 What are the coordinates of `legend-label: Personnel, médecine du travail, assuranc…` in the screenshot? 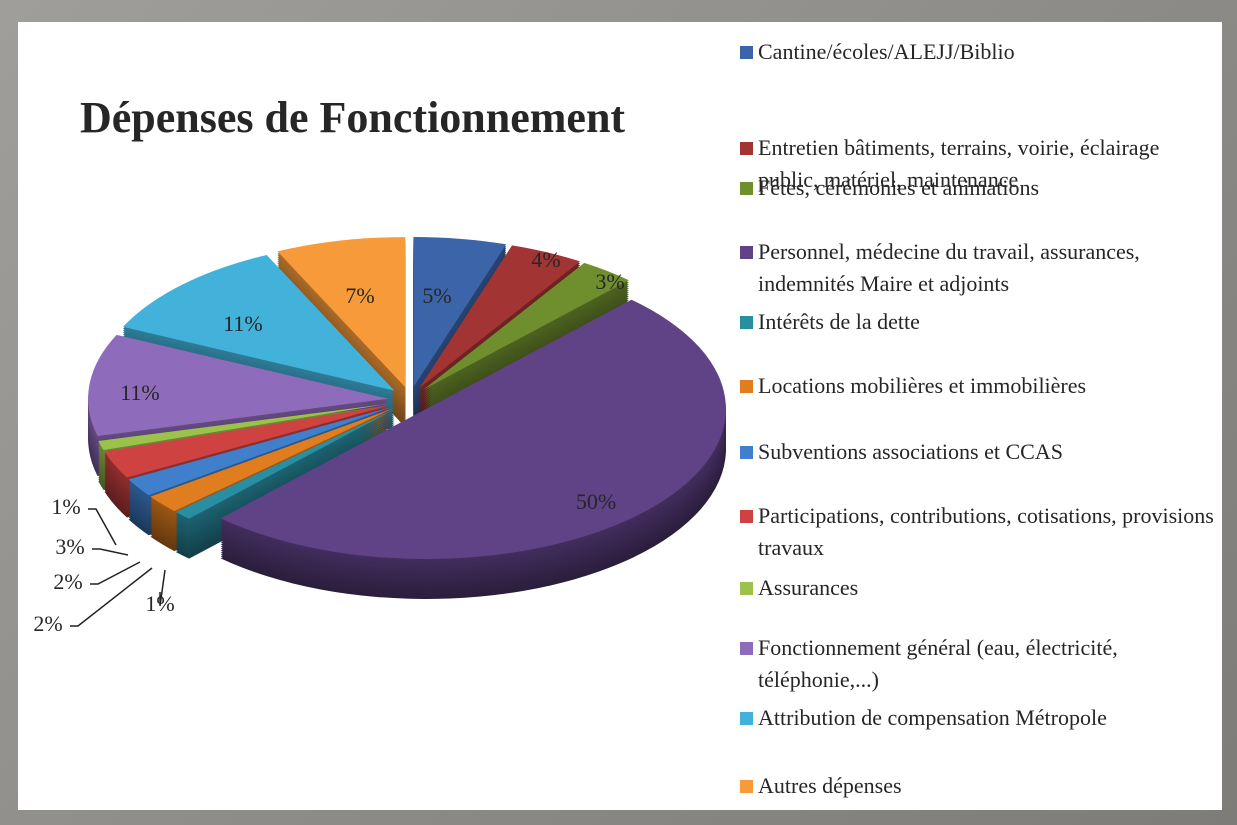 It's located at (949, 267).